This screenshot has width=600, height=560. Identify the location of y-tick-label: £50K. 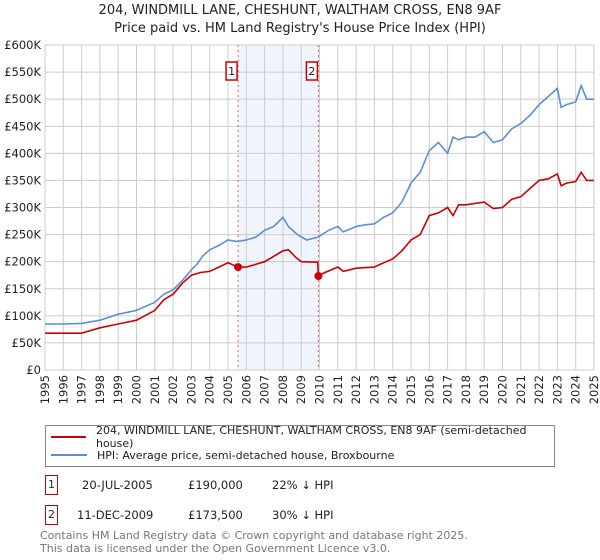
(27, 343).